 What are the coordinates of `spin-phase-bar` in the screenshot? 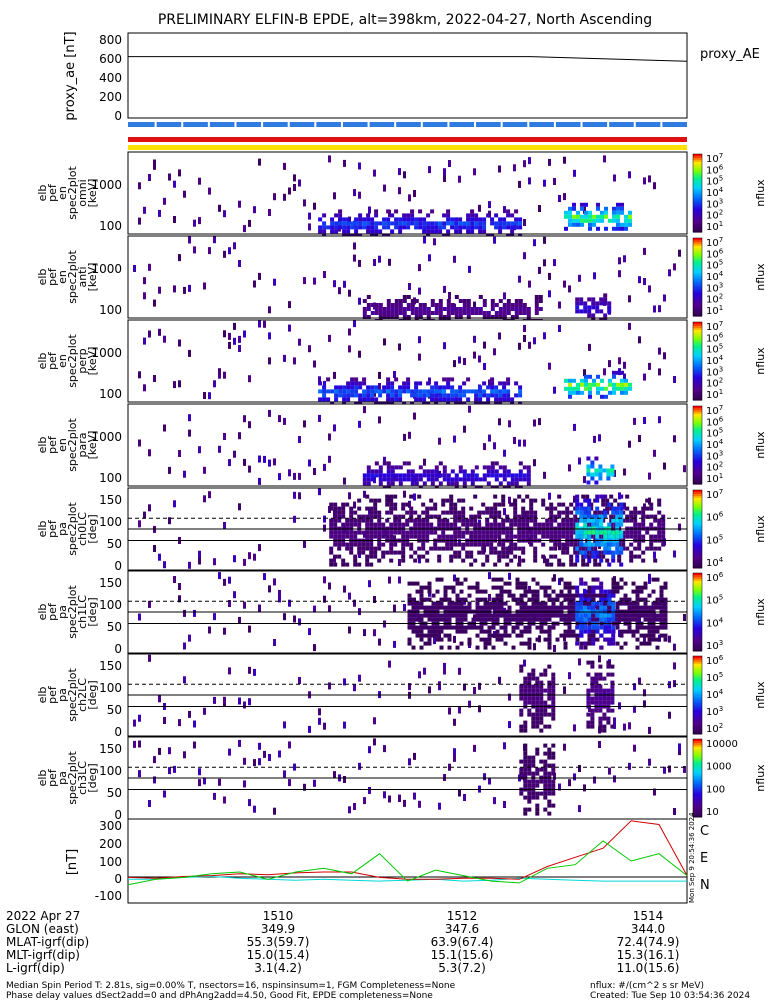 It's located at (407, 124).